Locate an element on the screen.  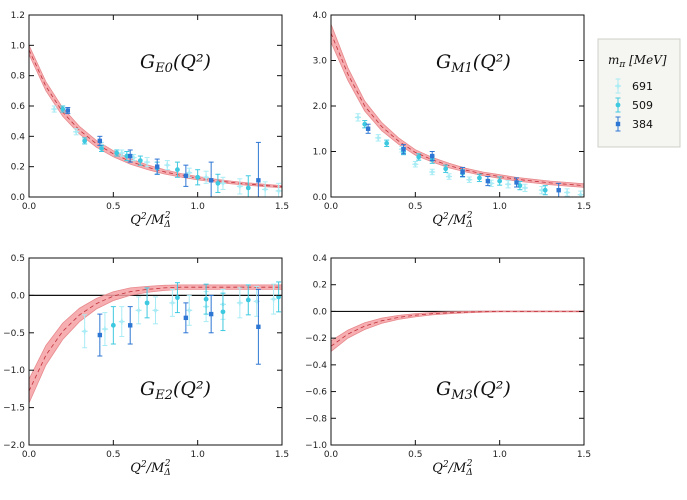
panel-title-sub: E2 is located at coordinates (163, 395).